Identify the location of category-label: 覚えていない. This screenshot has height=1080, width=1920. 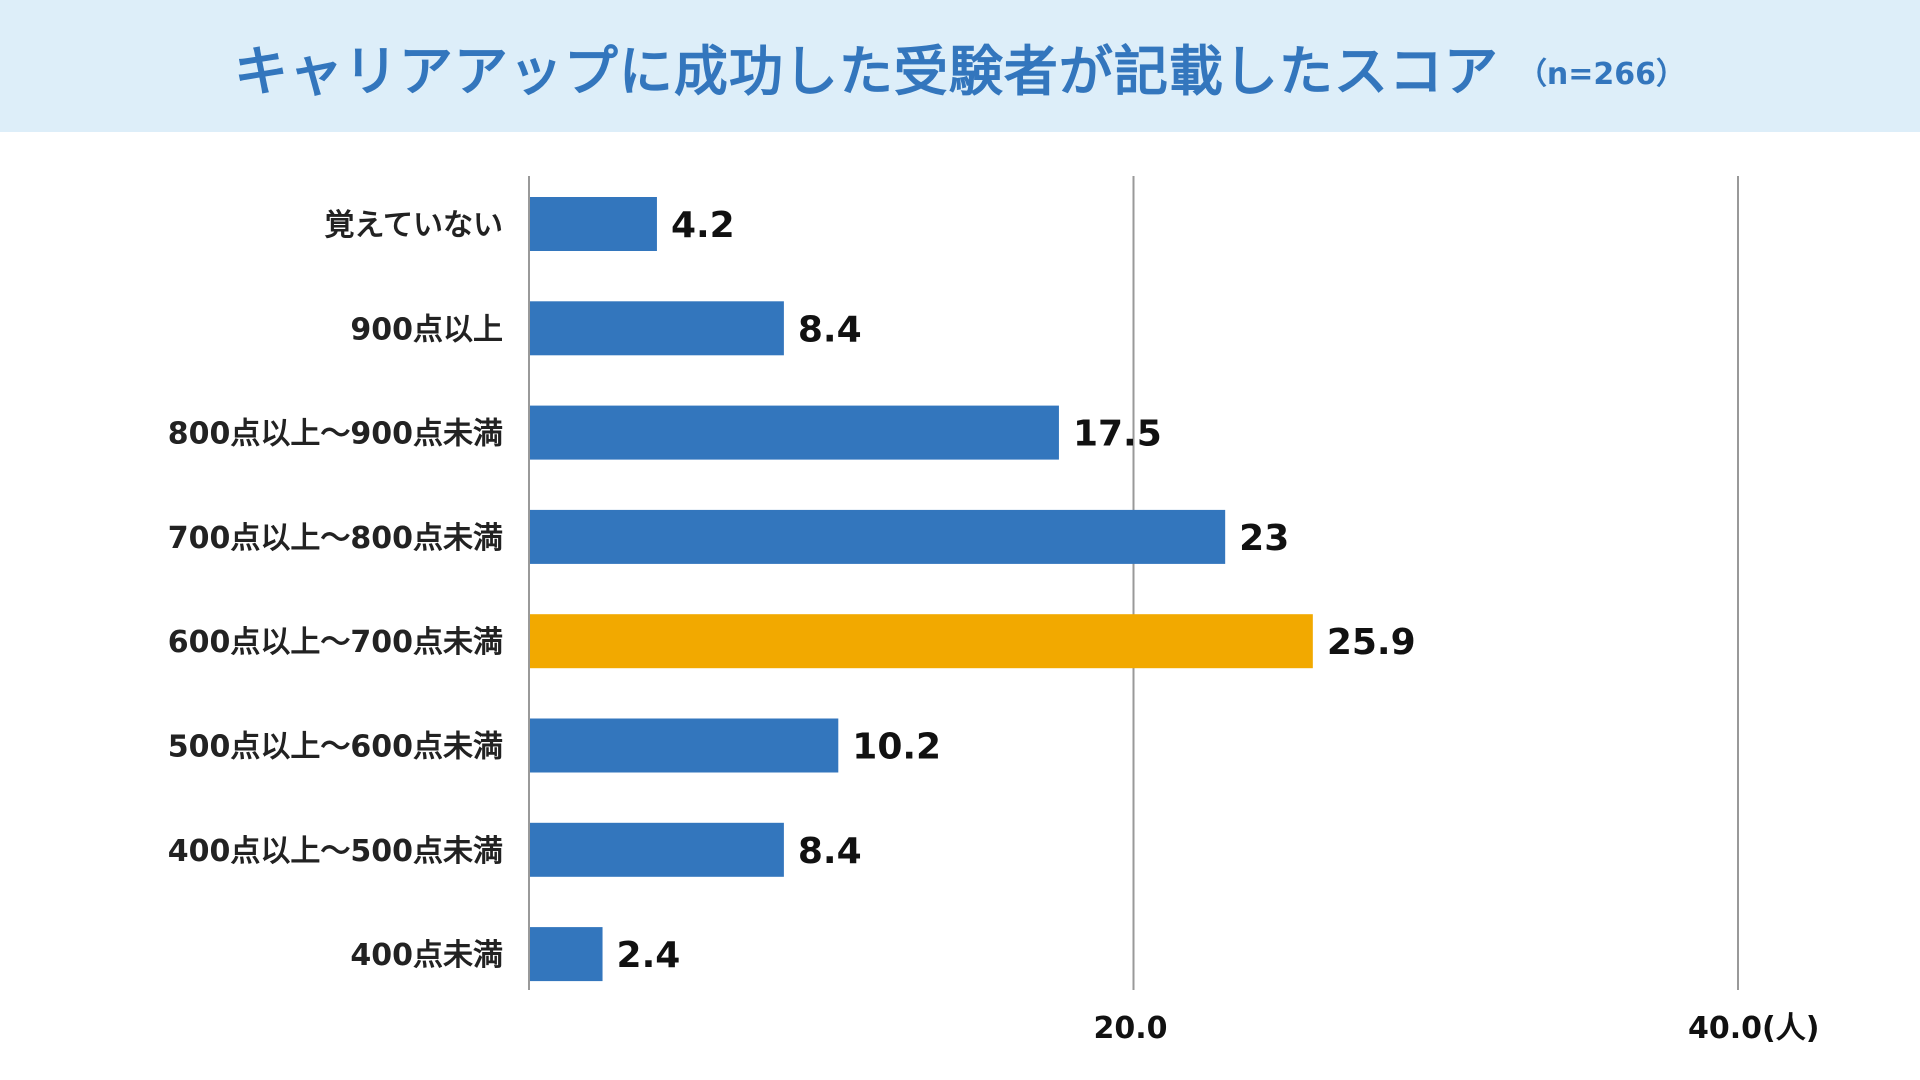
(414, 225).